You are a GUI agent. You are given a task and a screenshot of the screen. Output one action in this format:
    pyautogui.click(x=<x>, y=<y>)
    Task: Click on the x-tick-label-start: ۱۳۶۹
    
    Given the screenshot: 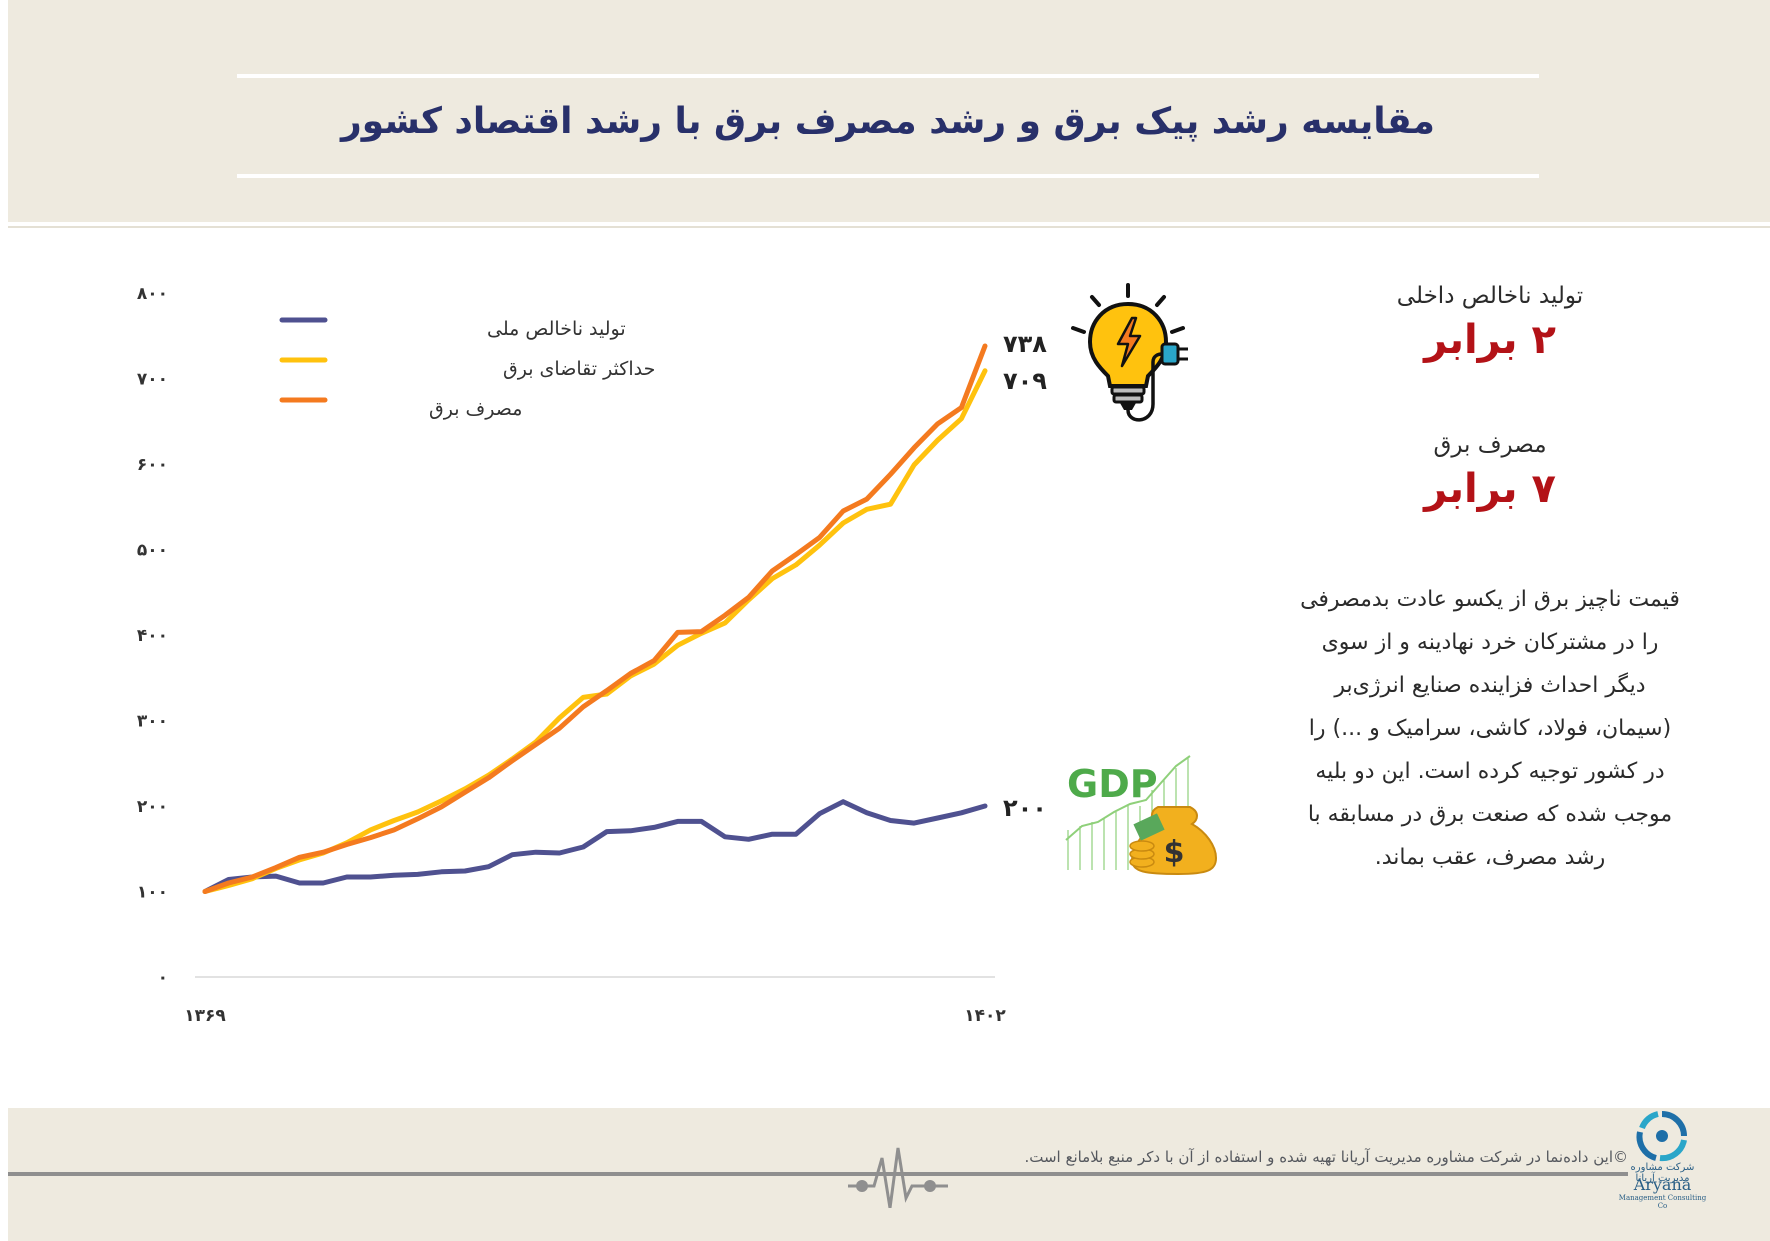 What is the action you would take?
    pyautogui.click(x=205, y=1016)
    